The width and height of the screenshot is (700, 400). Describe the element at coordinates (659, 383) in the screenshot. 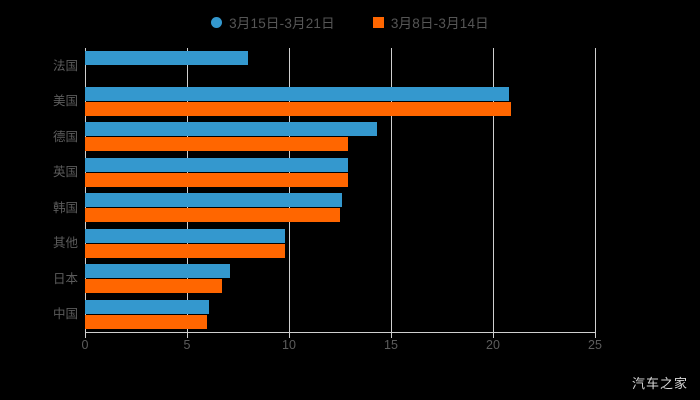

I see `watermark: 汽车之家` at that location.